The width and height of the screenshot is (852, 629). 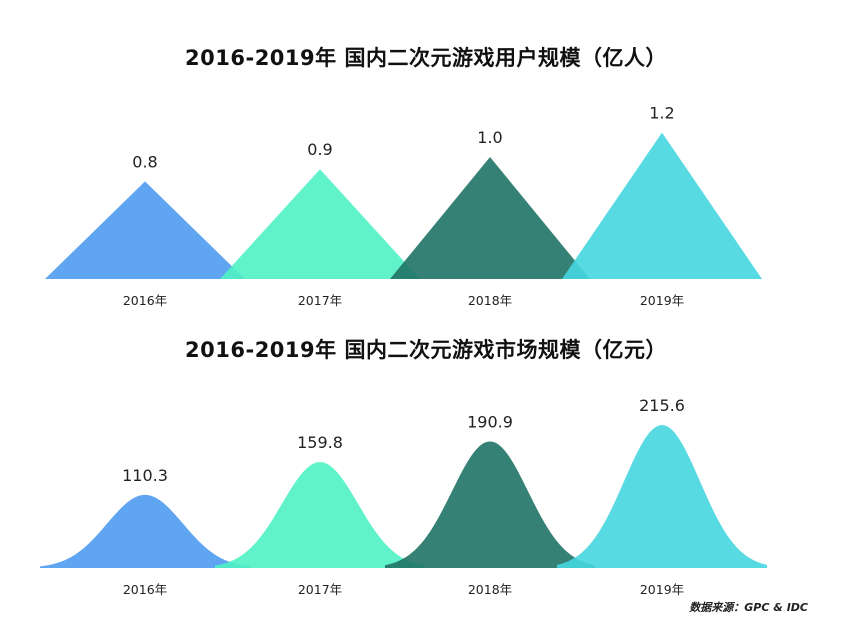 I want to click on data-label-1-3: 215.6, so click(x=662, y=405).